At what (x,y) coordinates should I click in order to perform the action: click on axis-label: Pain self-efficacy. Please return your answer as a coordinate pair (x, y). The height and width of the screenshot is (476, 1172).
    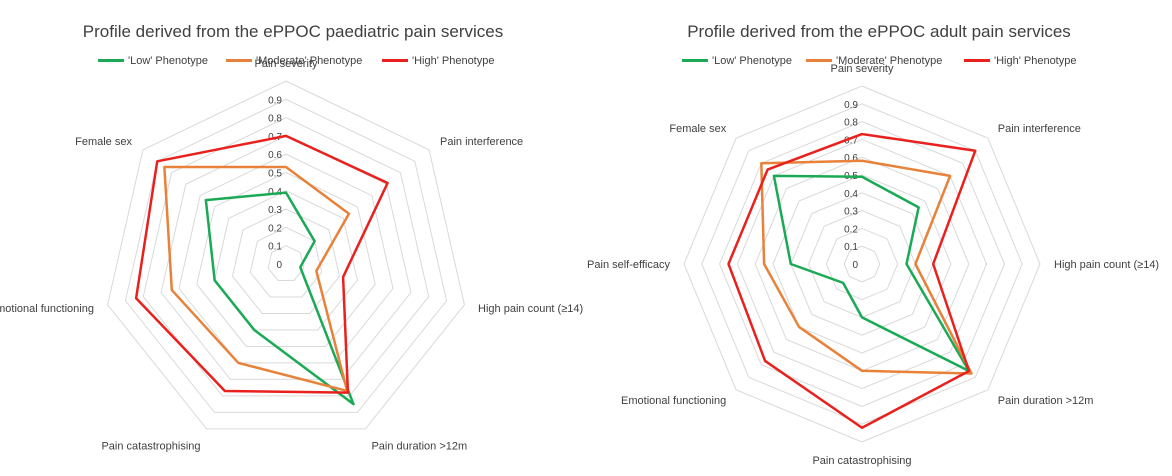
    Looking at the image, I should click on (628, 265).